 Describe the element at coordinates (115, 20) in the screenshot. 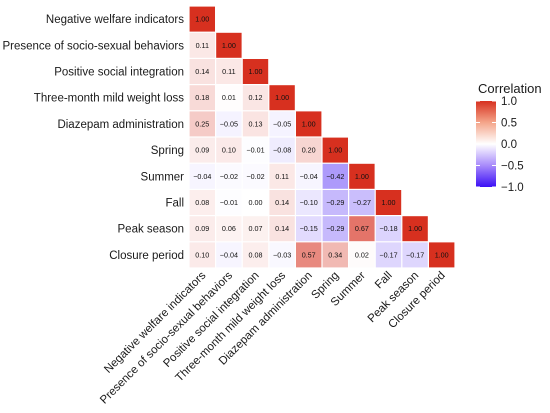

I see `row-label: Negative welfare indicators` at that location.